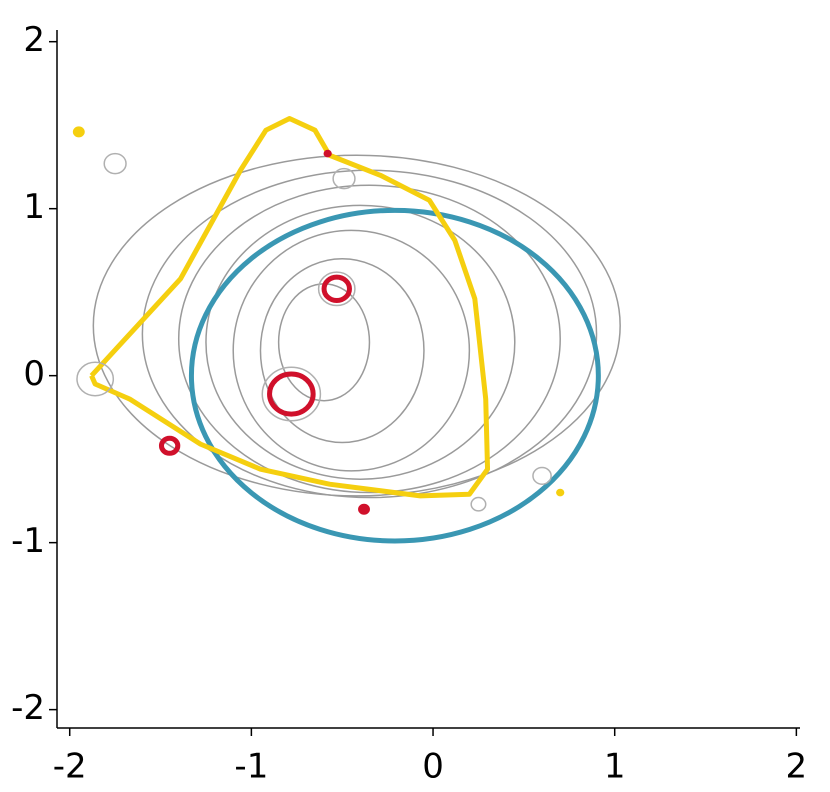 The height and width of the screenshot is (792, 830). What do you see at coordinates (615, 767) in the screenshot?
I see `x-tick-label: 1` at bounding box center [615, 767].